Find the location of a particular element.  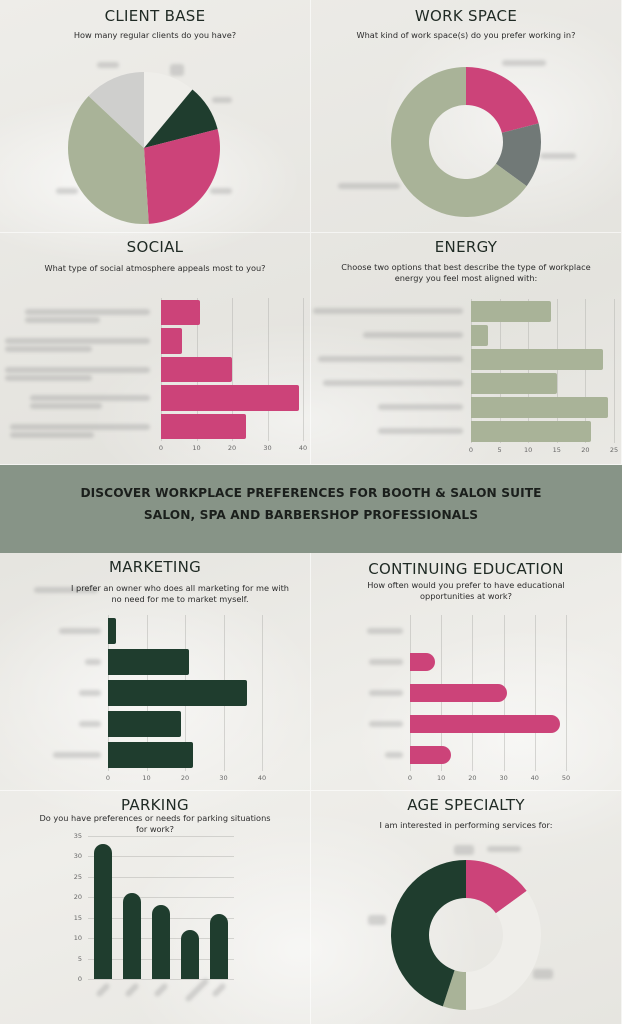

y-axis-tick: 5 is located at coordinates (79, 958).